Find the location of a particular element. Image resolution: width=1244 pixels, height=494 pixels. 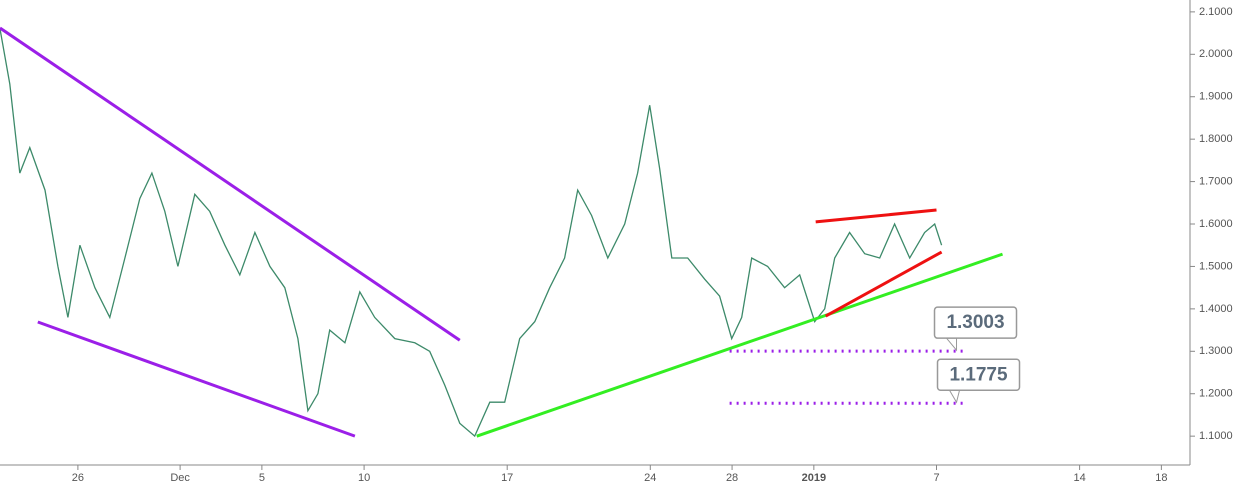

x-tick-label: 26 is located at coordinates (78, 478).